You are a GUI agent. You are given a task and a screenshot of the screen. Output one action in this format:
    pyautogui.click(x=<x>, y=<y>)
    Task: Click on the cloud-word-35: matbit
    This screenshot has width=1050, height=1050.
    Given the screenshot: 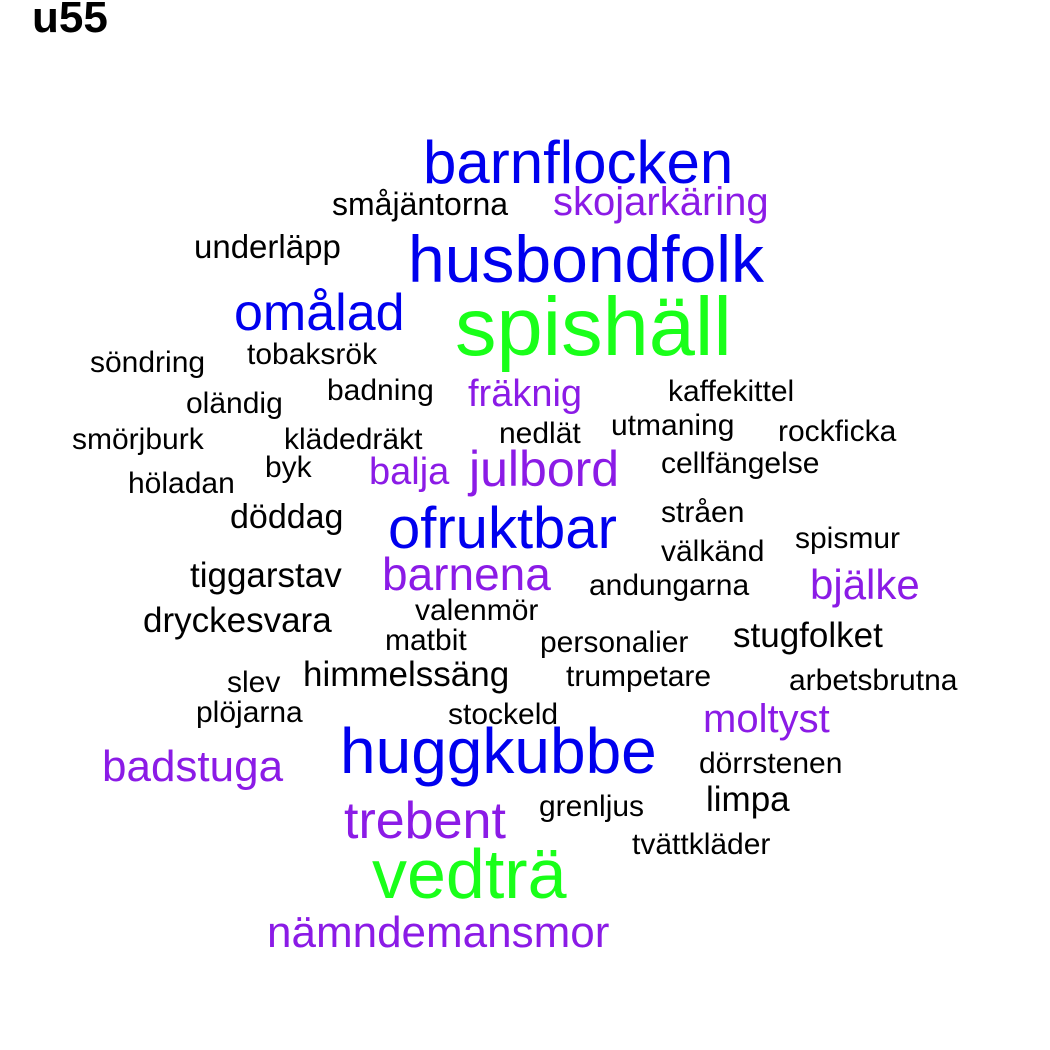 What is the action you would take?
    pyautogui.click(x=426, y=640)
    